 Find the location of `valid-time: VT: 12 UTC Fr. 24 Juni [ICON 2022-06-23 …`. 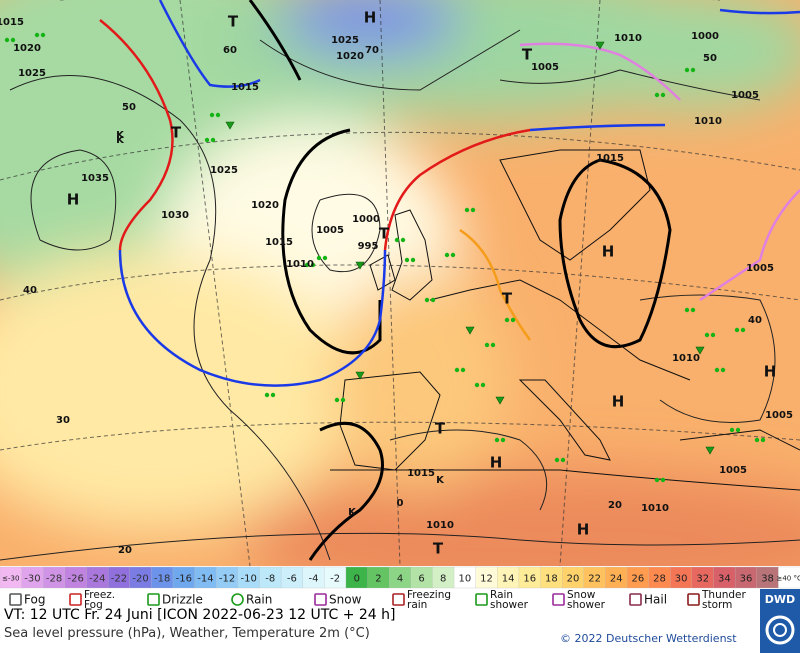

valid-time: VT: 12 UTC Fr. 24 Juni [ICON 2022-06-23 … is located at coordinates (199, 615).